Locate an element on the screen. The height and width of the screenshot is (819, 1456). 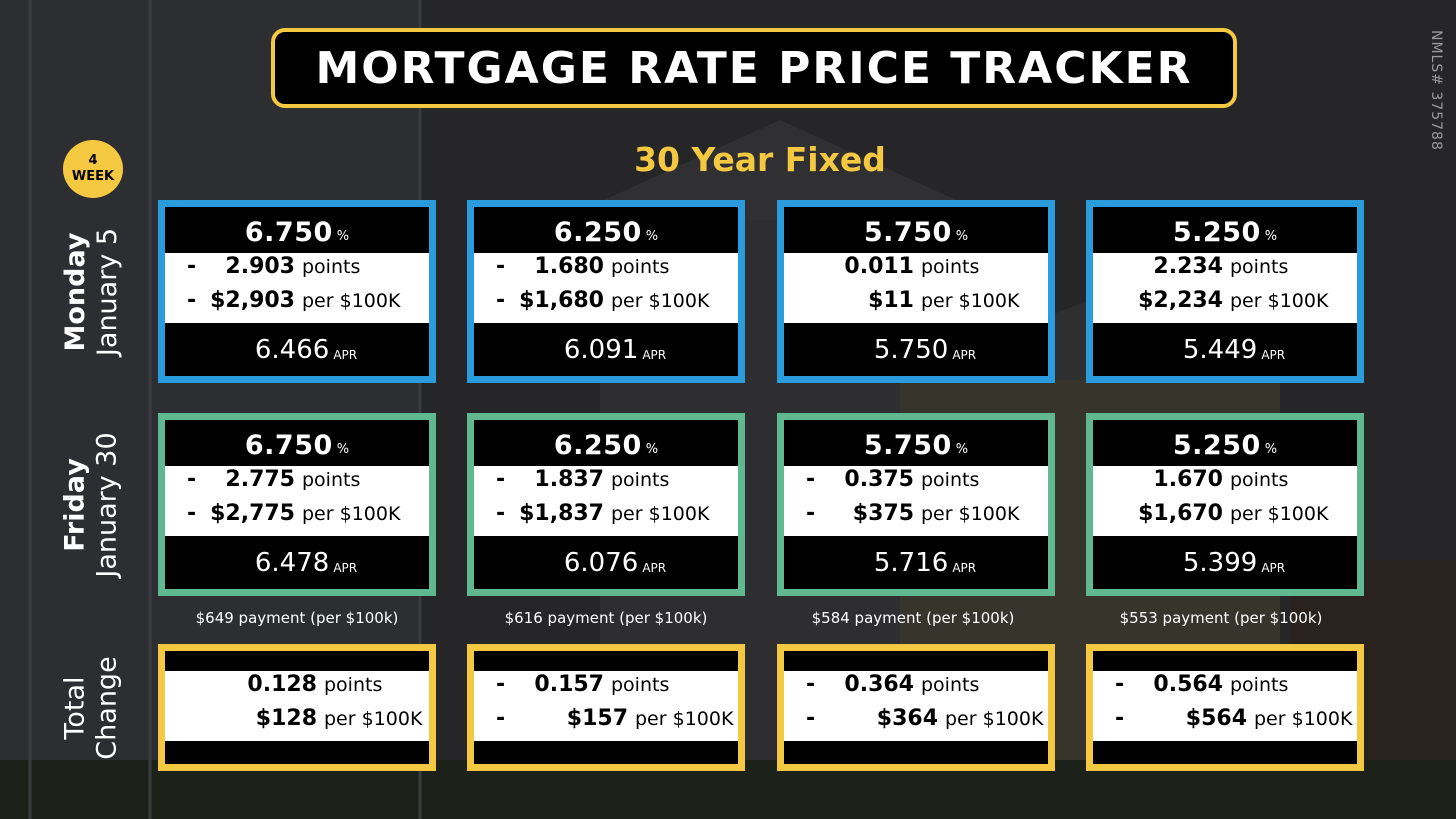
dollars-value: $11 is located at coordinates (891, 300).